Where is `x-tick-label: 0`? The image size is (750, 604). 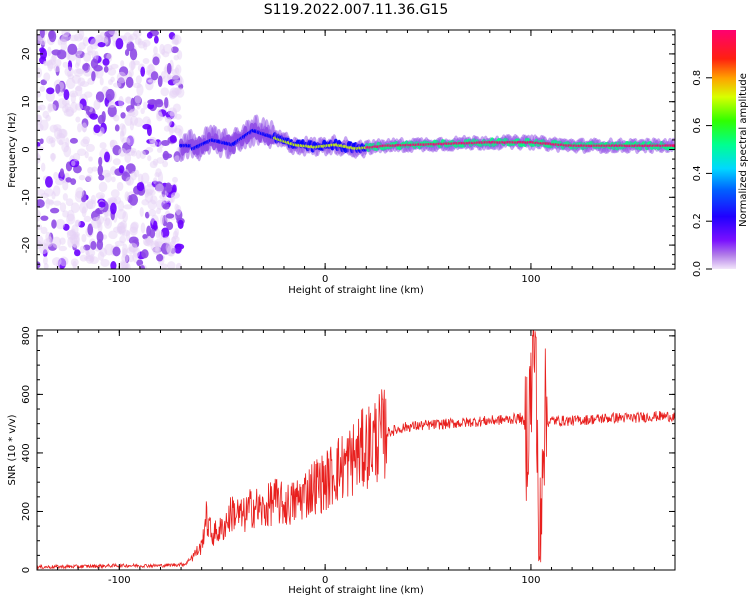
x-tick-label: 0 is located at coordinates (325, 279).